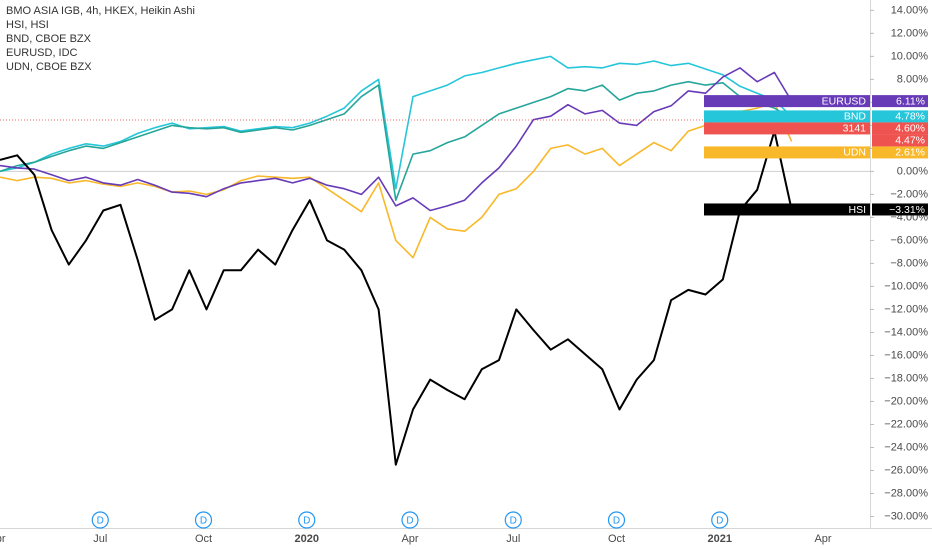  I want to click on tag-value: 6.11%, so click(910, 101).